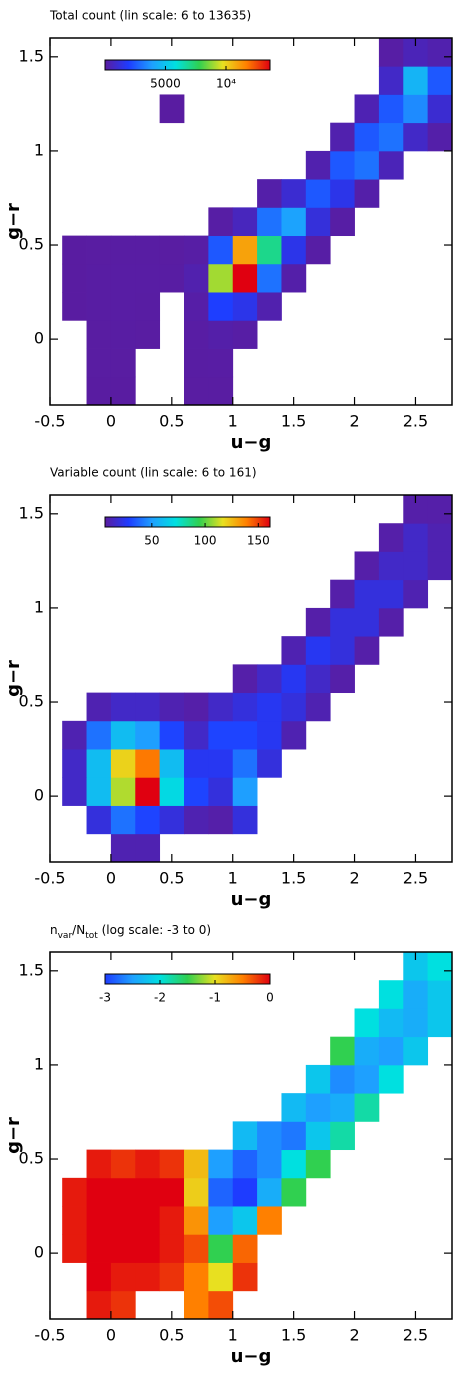 This screenshot has width=458, height=1375. I want to click on x-tick-label: -0.5, so click(49, 878).